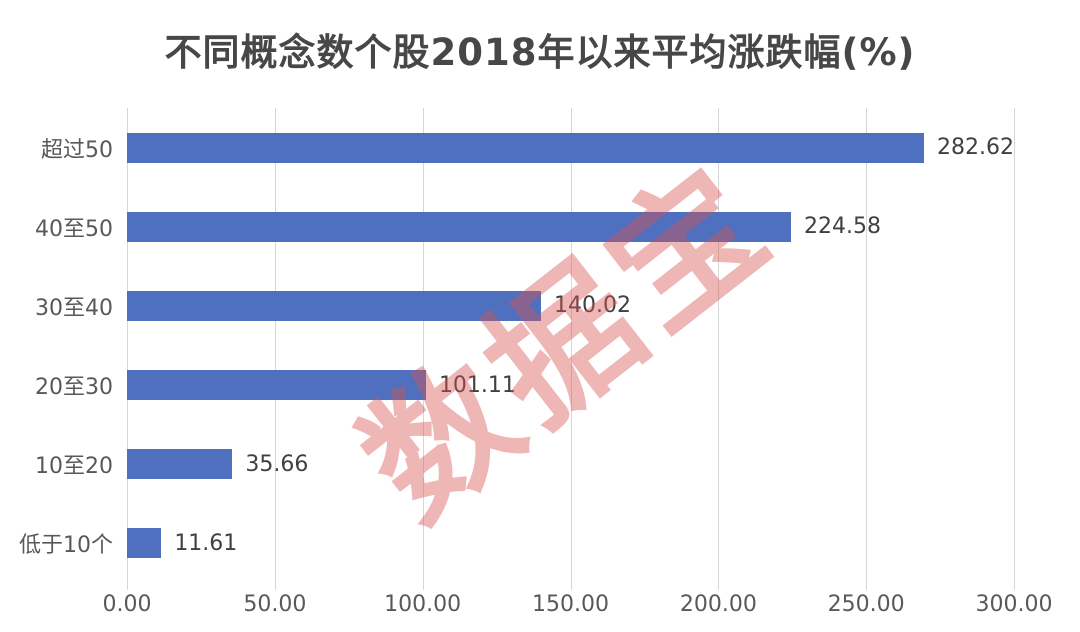  I want to click on bar-row: 30至40 140.02, so click(524, 305).